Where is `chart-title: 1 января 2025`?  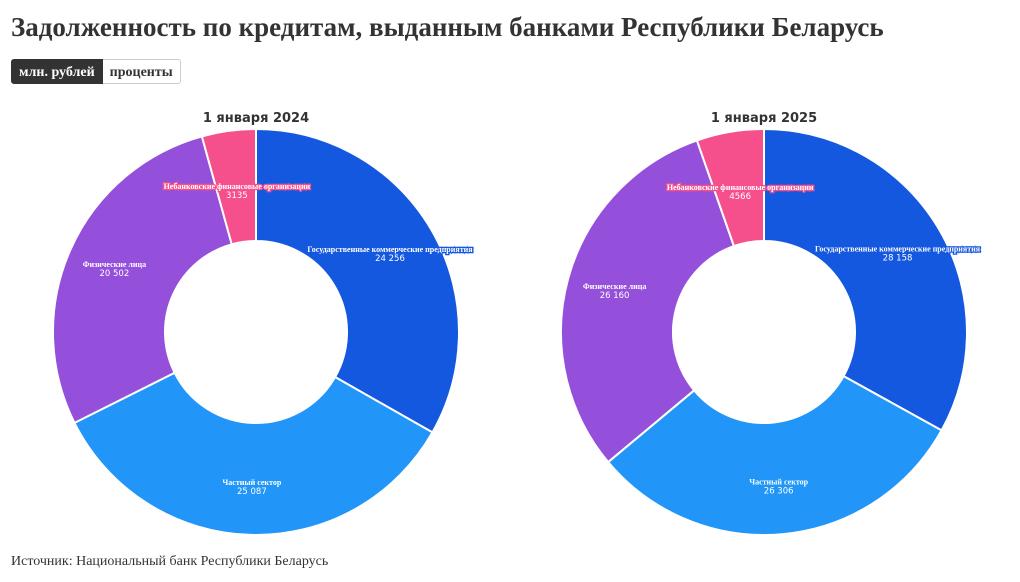 chart-title: 1 января 2025 is located at coordinates (764, 118).